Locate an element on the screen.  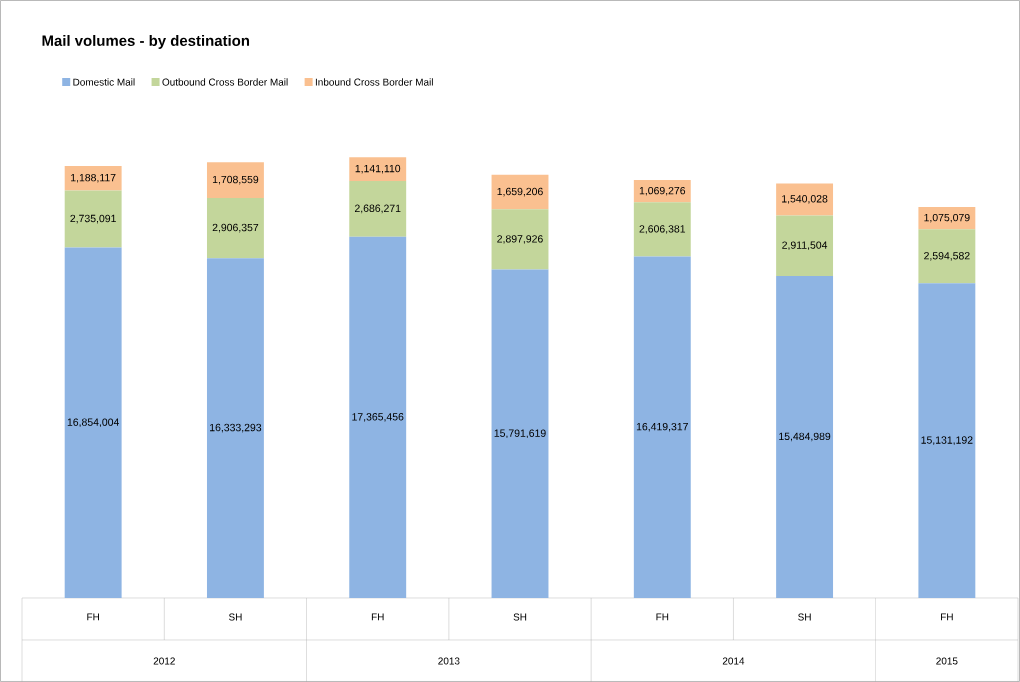
legend-label: Domestic Mail is located at coordinates (104, 82).